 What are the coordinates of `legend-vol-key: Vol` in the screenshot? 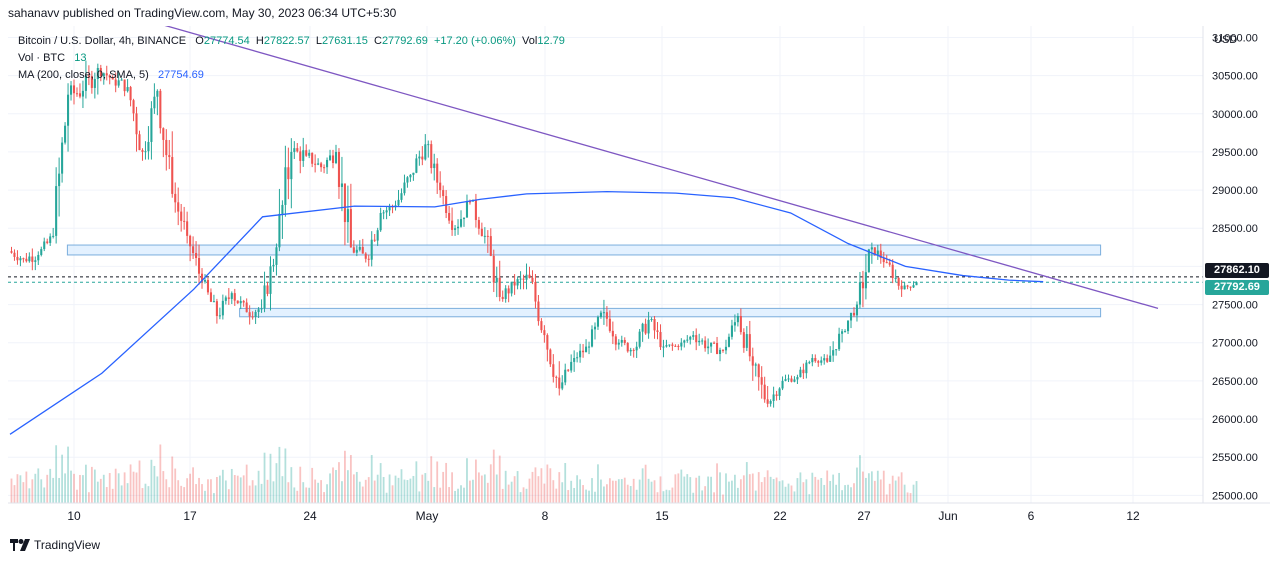 It's located at (530, 41).